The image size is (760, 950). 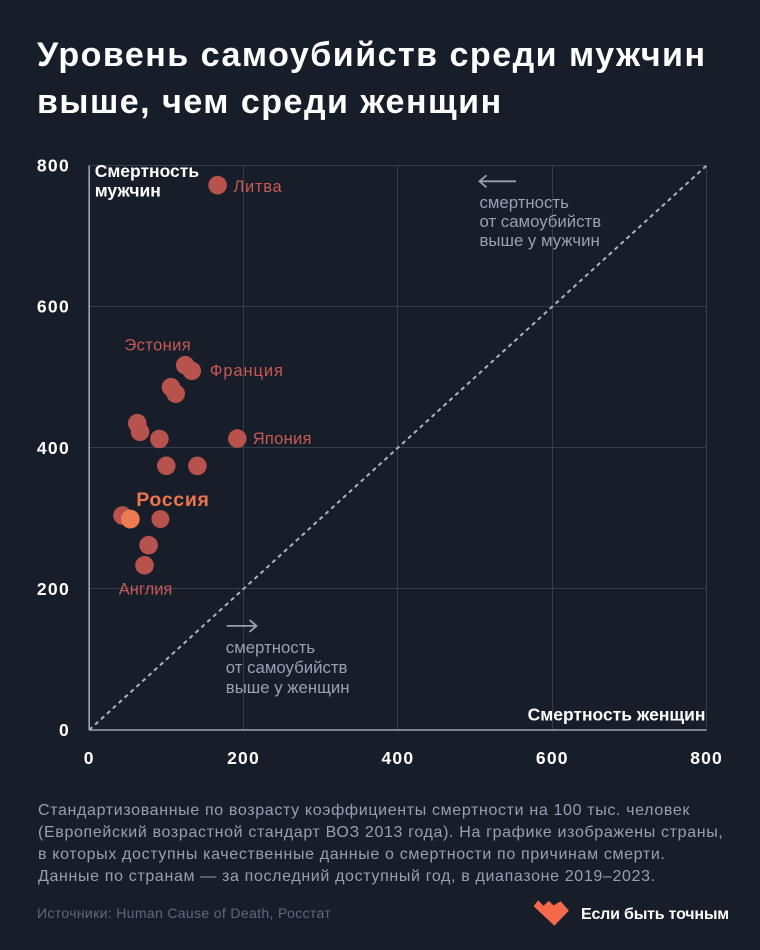 What do you see at coordinates (617, 715) in the screenshot?
I see `svg-text: Смертность женщин` at bounding box center [617, 715].